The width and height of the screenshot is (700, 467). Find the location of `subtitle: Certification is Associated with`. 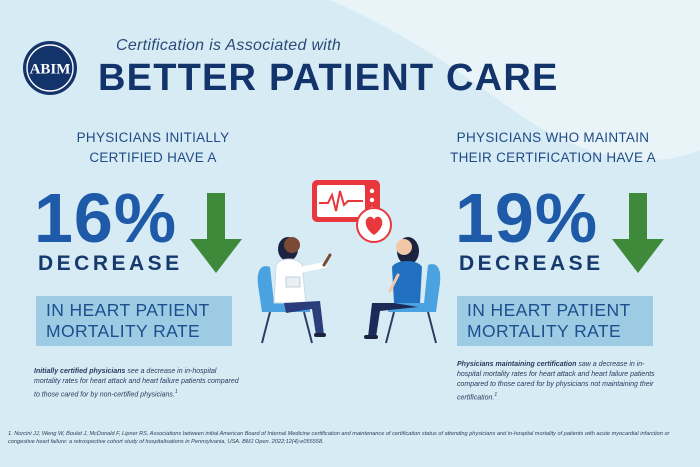

subtitle: Certification is Associated with is located at coordinates (229, 45).